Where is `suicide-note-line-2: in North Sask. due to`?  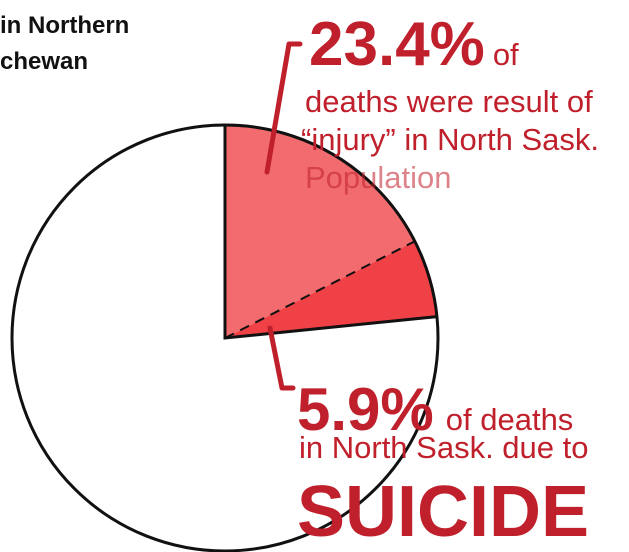 suicide-note-line-2: in North Sask. due to is located at coordinates (444, 447).